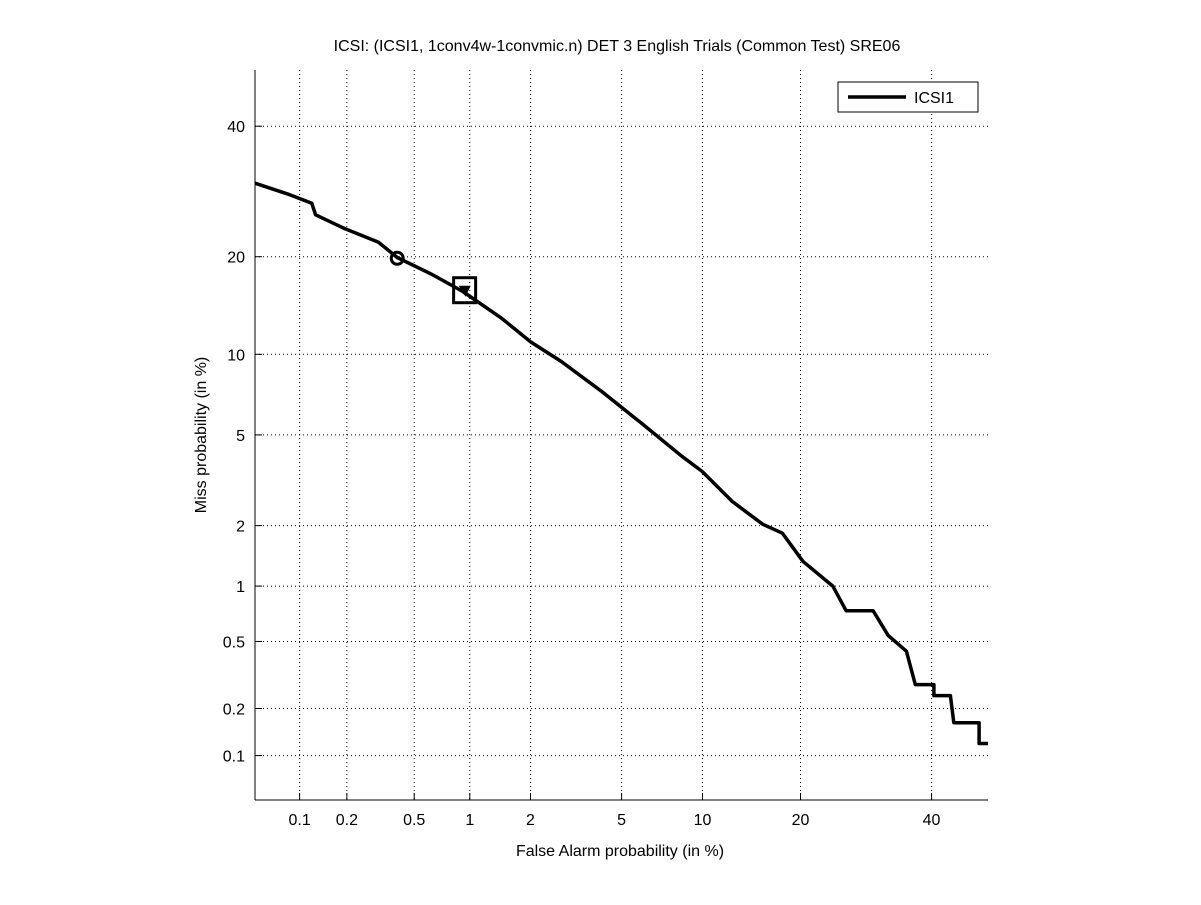 This screenshot has height=905, width=1201. I want to click on markers-layer, so click(433, 277).